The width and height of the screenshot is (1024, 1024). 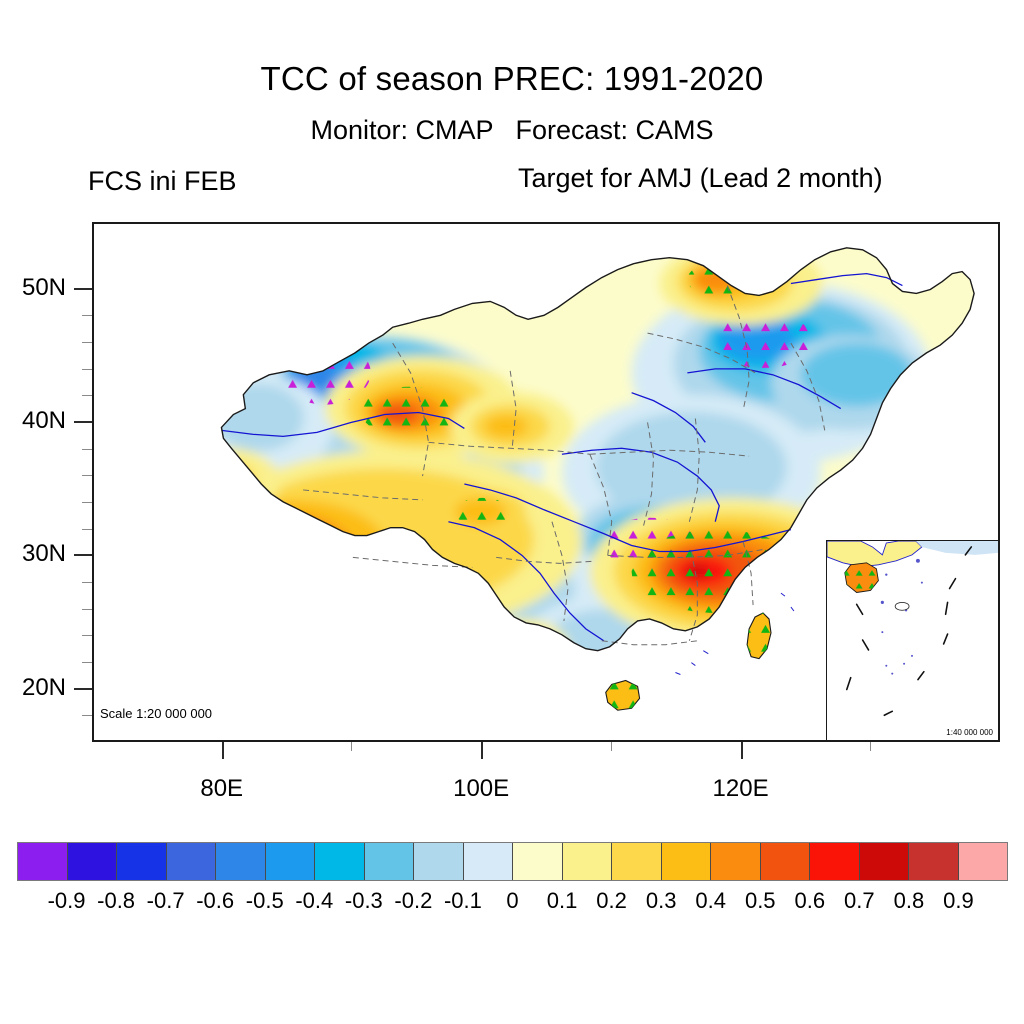 I want to click on inset-scale-label: 1:40 000 000, so click(x=969, y=732).